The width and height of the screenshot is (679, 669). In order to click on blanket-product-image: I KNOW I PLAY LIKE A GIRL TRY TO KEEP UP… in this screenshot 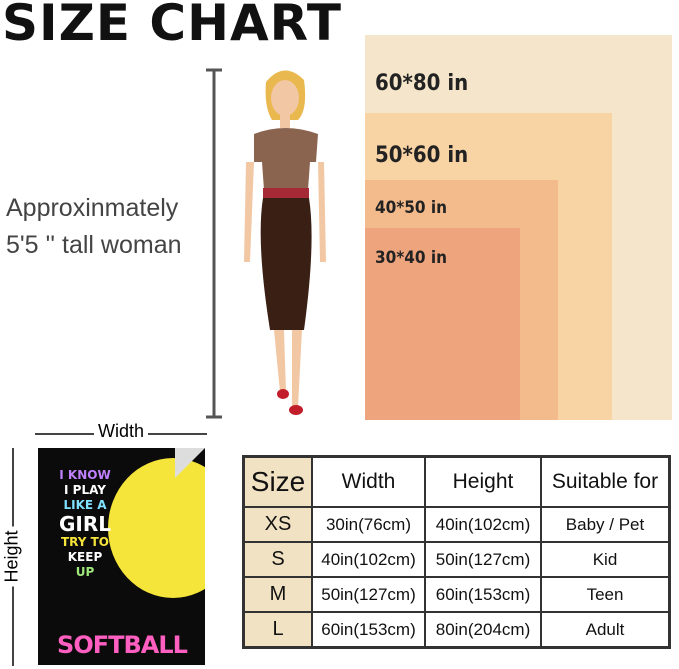, I will do `click(121, 556)`.